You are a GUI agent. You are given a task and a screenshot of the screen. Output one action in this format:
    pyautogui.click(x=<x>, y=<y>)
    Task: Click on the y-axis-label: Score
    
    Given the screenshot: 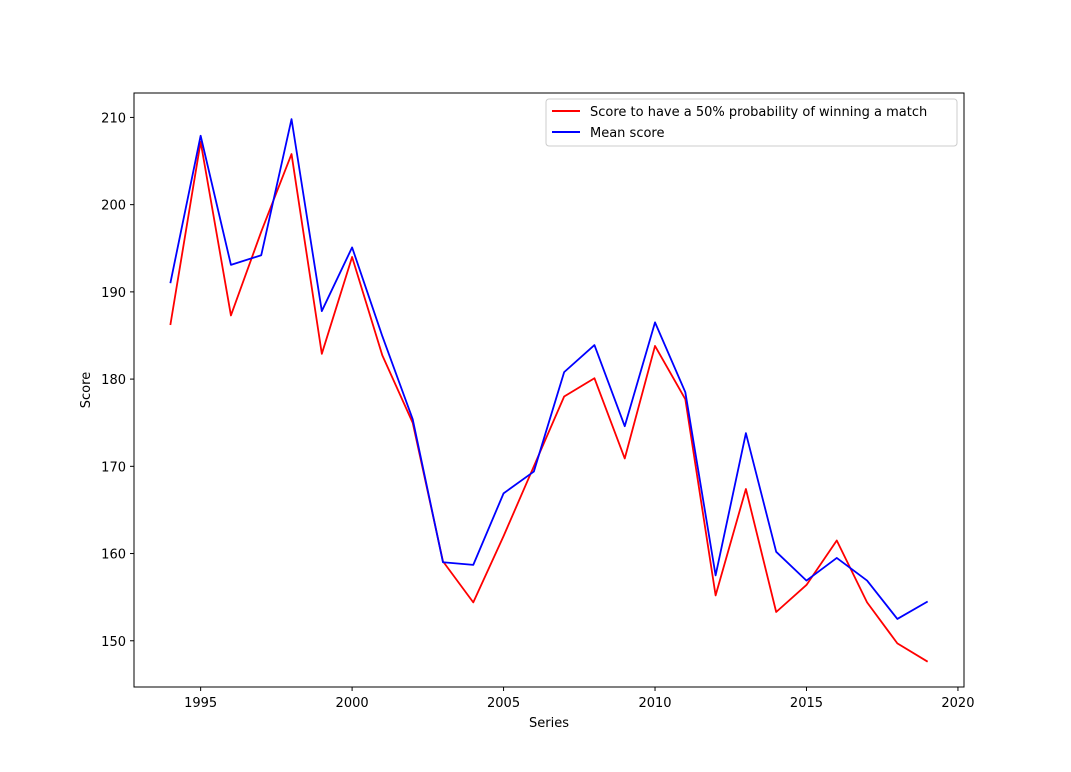 What is the action you would take?
    pyautogui.click(x=86, y=390)
    